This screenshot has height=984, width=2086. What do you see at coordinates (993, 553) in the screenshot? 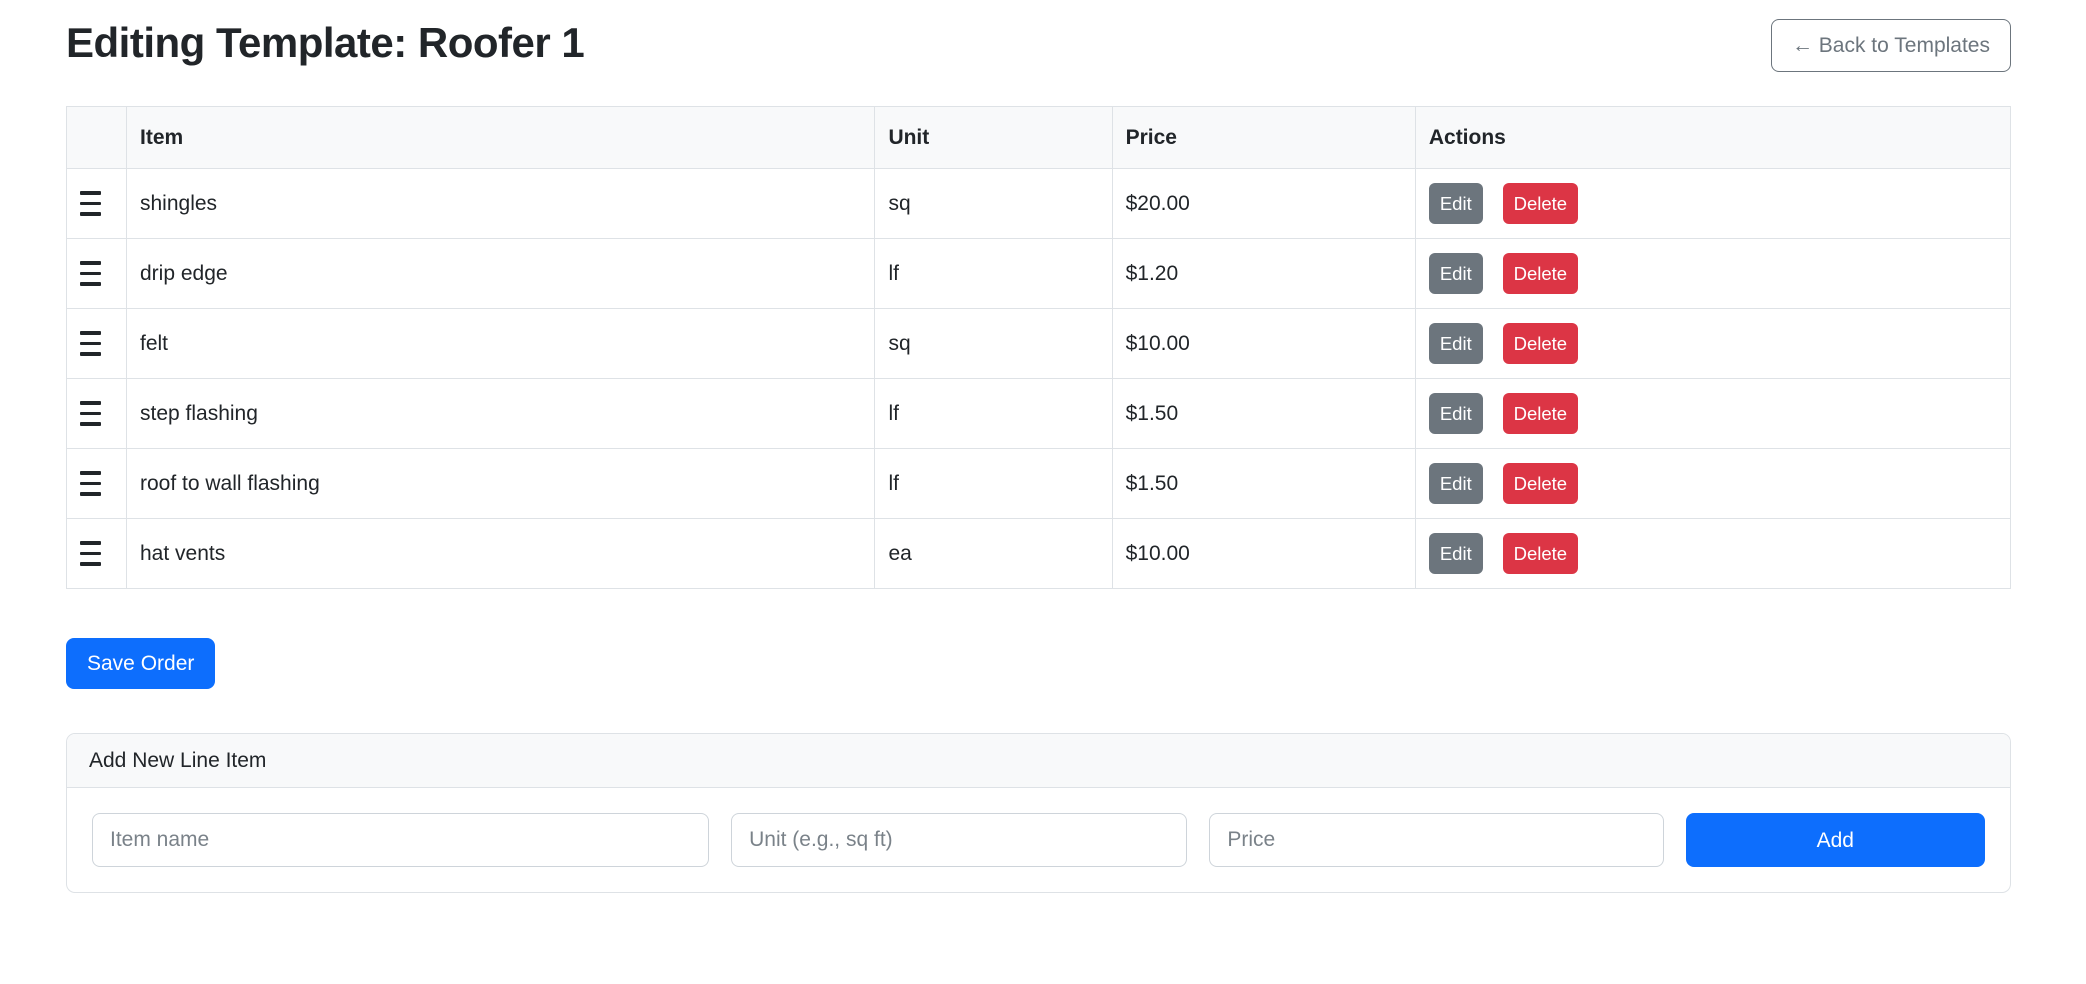
I see `unit-cell: ea` at bounding box center [993, 553].